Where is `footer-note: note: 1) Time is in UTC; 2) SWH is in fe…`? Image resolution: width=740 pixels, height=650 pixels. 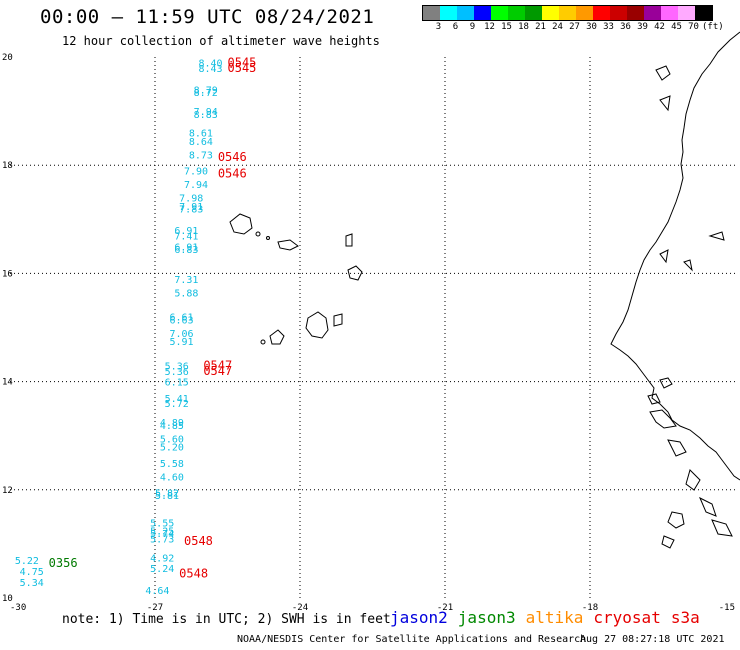 footer-note: note: 1) Time is in UTC; 2) SWH is in fe… is located at coordinates (226, 619).